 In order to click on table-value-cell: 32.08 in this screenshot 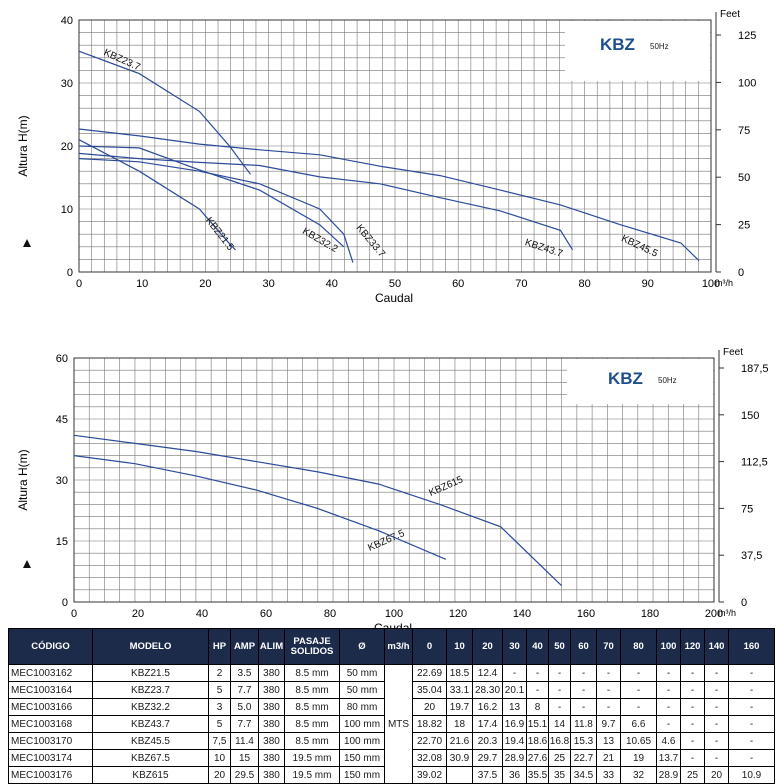, I will do `click(429, 758)`.